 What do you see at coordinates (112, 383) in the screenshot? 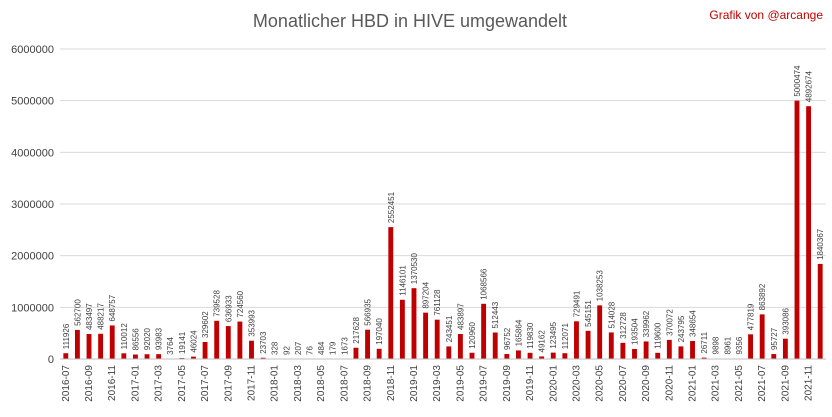
I see `x-tick-label: 2016-11` at bounding box center [112, 383].